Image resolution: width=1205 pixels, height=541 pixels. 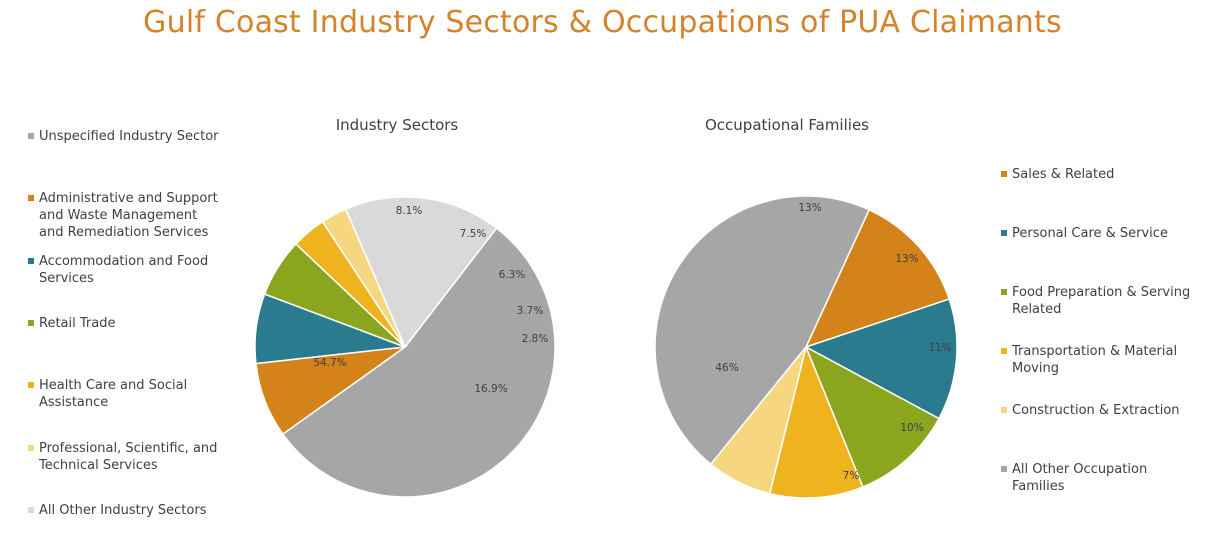 I want to click on slice-data-label: 46%, so click(x=726, y=368).